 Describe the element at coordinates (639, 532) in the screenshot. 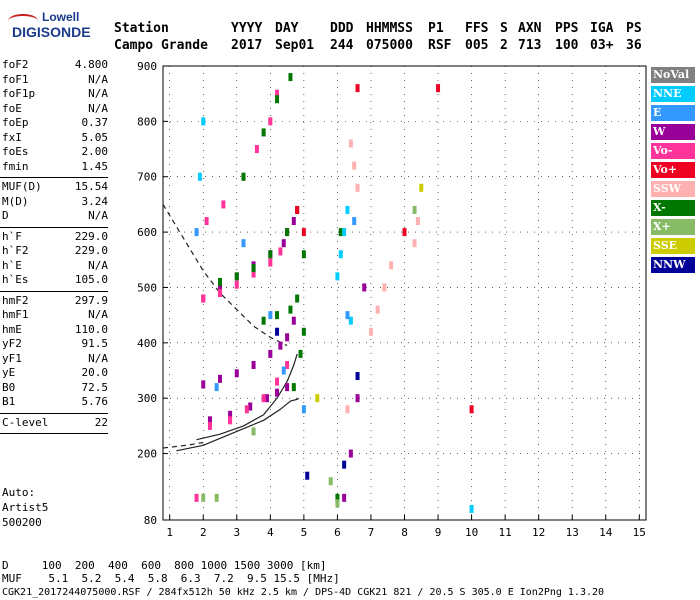

I see `x-tick-label: 15` at that location.